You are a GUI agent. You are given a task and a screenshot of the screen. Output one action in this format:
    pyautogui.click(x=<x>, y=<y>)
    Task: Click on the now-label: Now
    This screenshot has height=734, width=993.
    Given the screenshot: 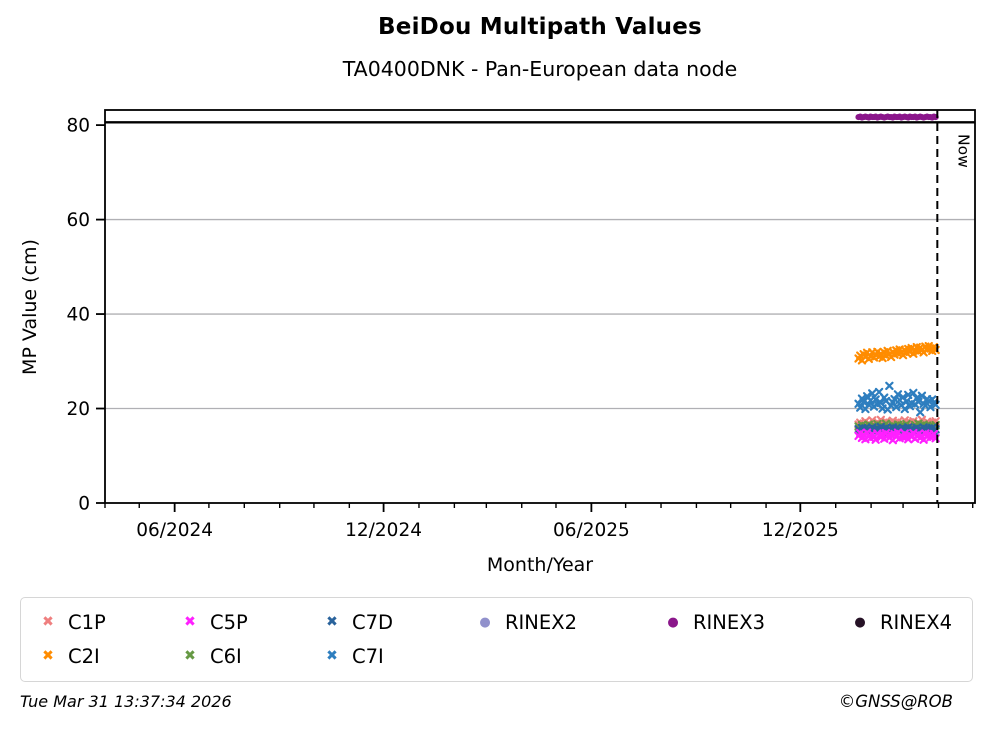 What is the action you would take?
    pyautogui.click(x=963, y=151)
    